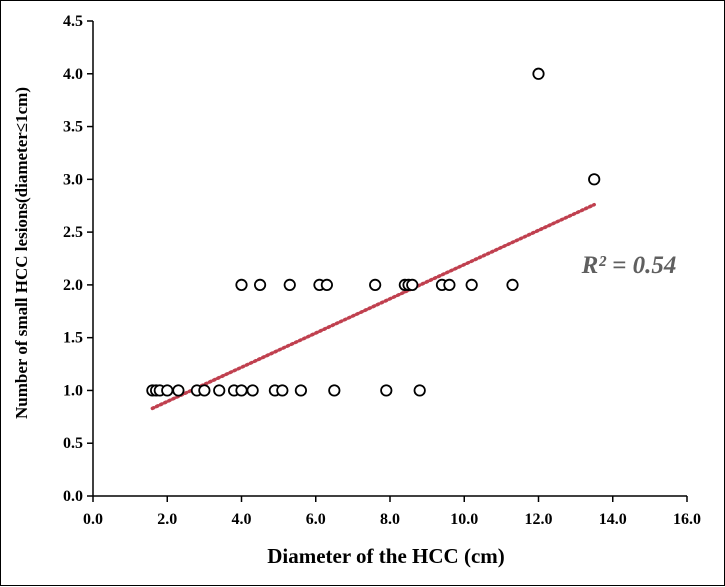  What do you see at coordinates (73, 232) in the screenshot?
I see `y-tick-label: 2.5` at bounding box center [73, 232].